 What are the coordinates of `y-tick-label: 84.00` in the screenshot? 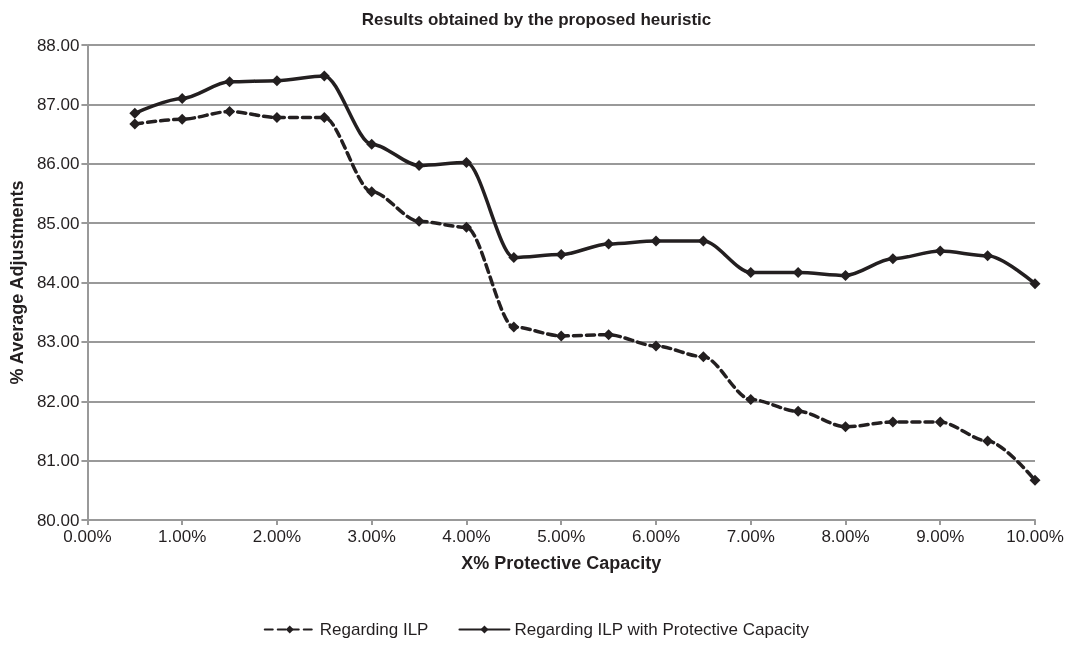 It's located at (58, 282).